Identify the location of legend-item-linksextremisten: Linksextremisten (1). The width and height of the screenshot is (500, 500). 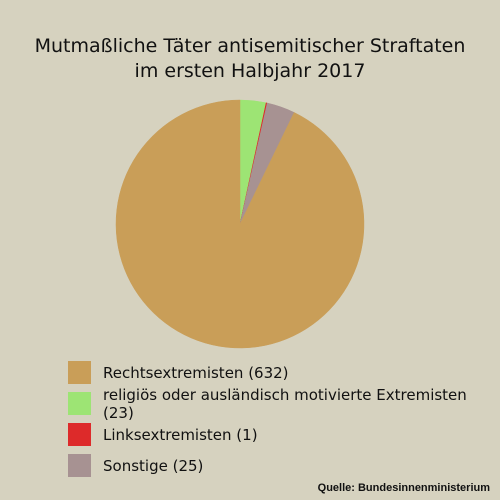
(284, 434).